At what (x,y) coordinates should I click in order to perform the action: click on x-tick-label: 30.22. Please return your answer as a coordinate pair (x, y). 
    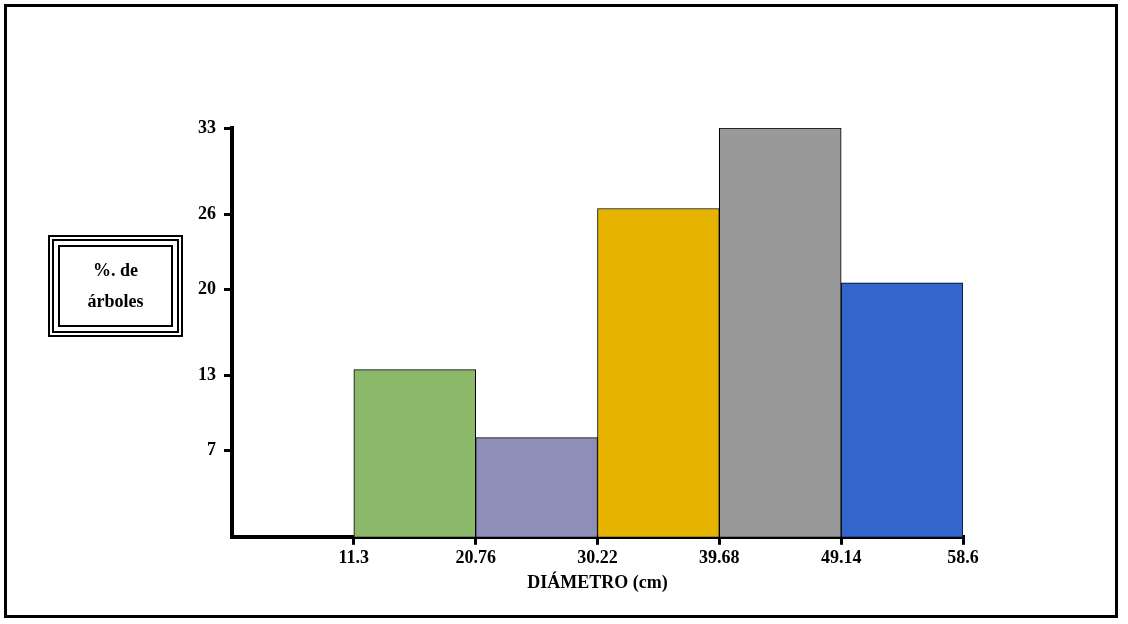
    Looking at the image, I should click on (597, 557).